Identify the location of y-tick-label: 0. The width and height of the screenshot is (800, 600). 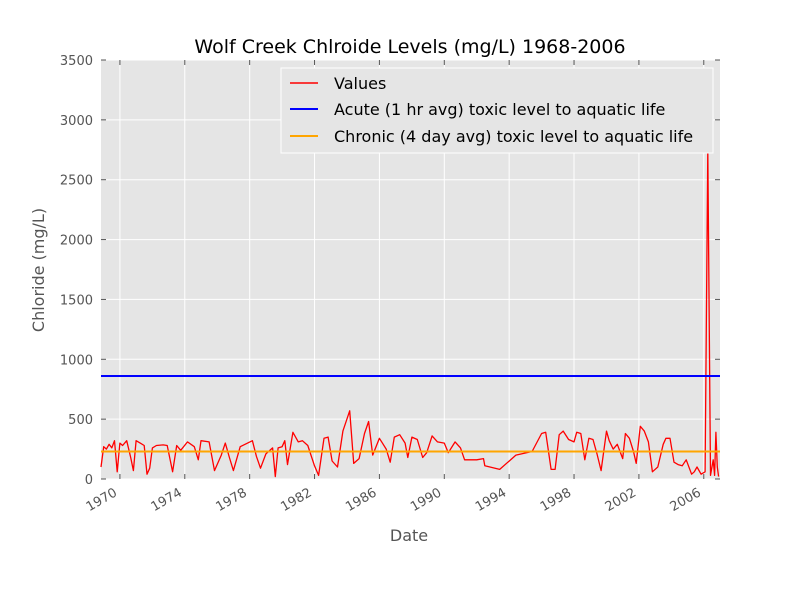
(89, 480).